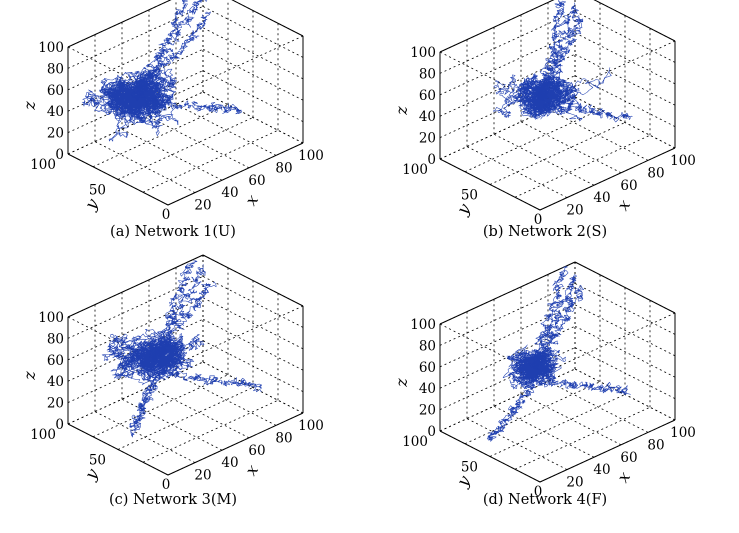  Describe the element at coordinates (545, 500) in the screenshot. I see `panel-caption: (d) Network 4(F)` at that location.